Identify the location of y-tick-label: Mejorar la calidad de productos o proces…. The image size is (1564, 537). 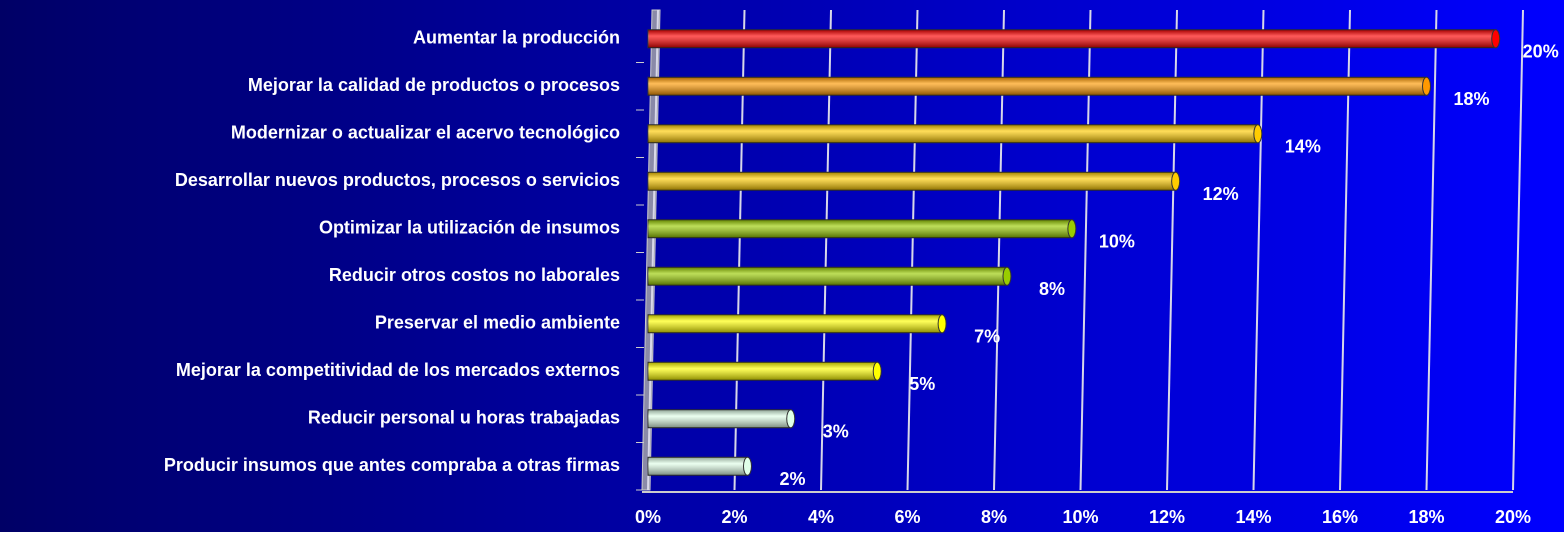
(434, 85).